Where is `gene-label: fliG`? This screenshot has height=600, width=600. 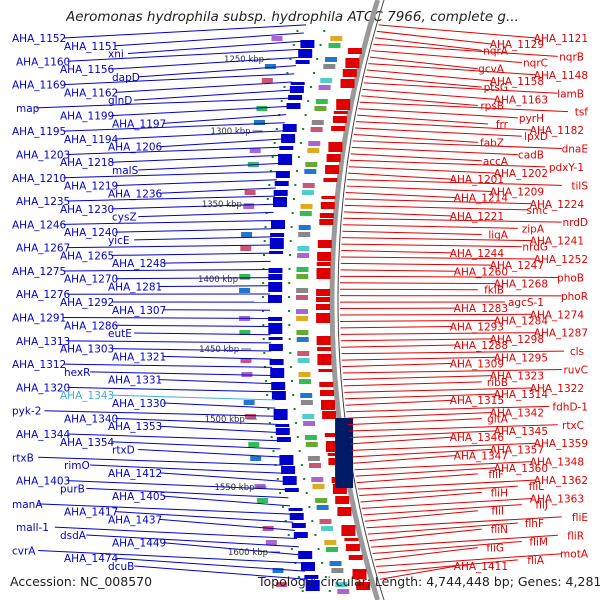
gene-label: fliG is located at coordinates (495, 549).